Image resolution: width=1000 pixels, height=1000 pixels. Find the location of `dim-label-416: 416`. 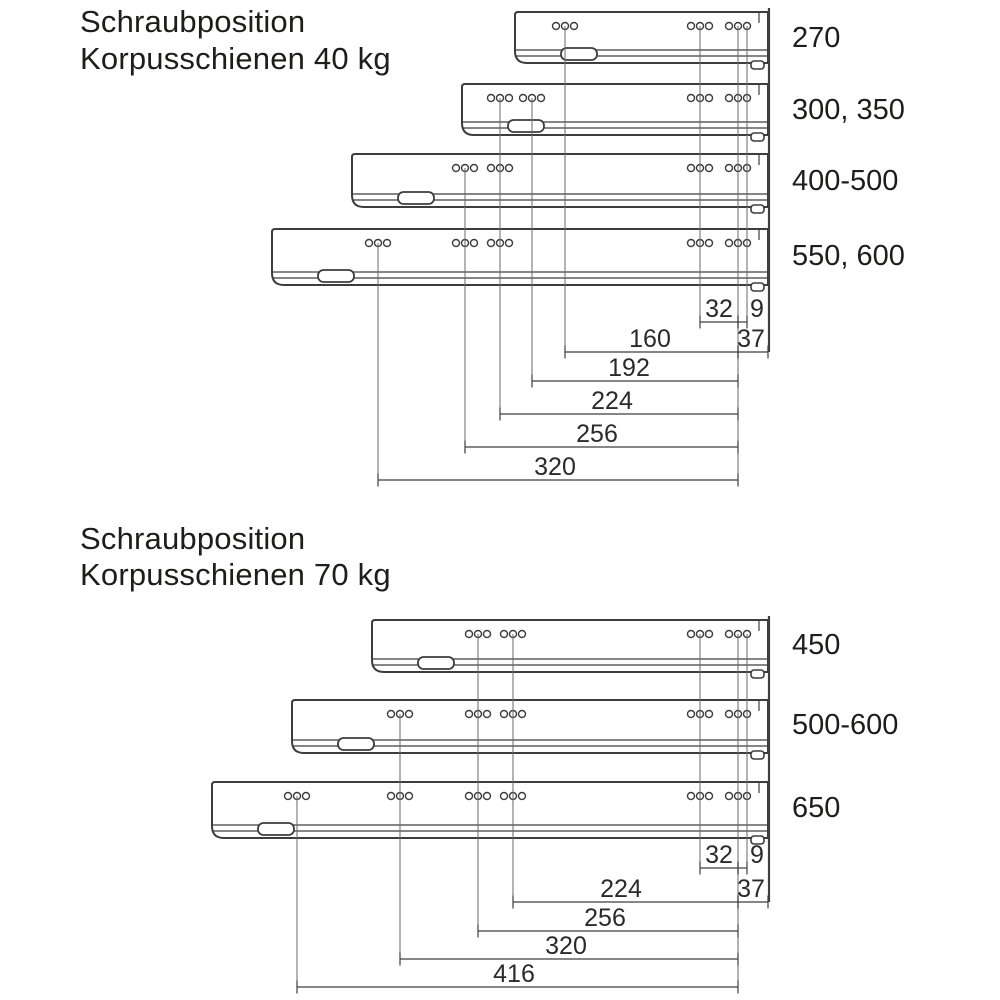

dim-label-416: 416 is located at coordinates (514, 974).